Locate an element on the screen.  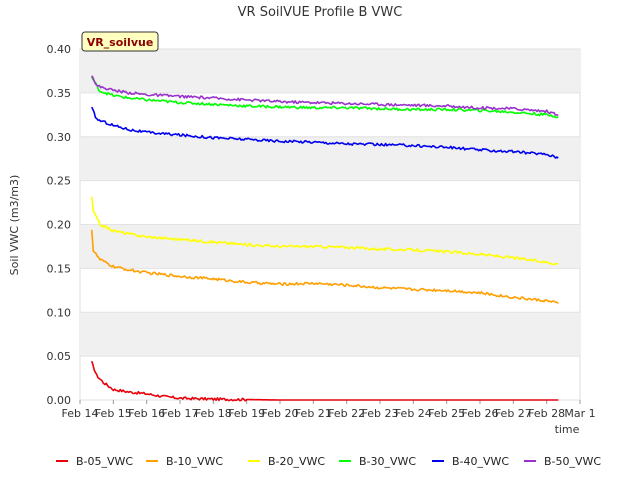
y-tick-label: 0.30 is located at coordinates (59, 137).